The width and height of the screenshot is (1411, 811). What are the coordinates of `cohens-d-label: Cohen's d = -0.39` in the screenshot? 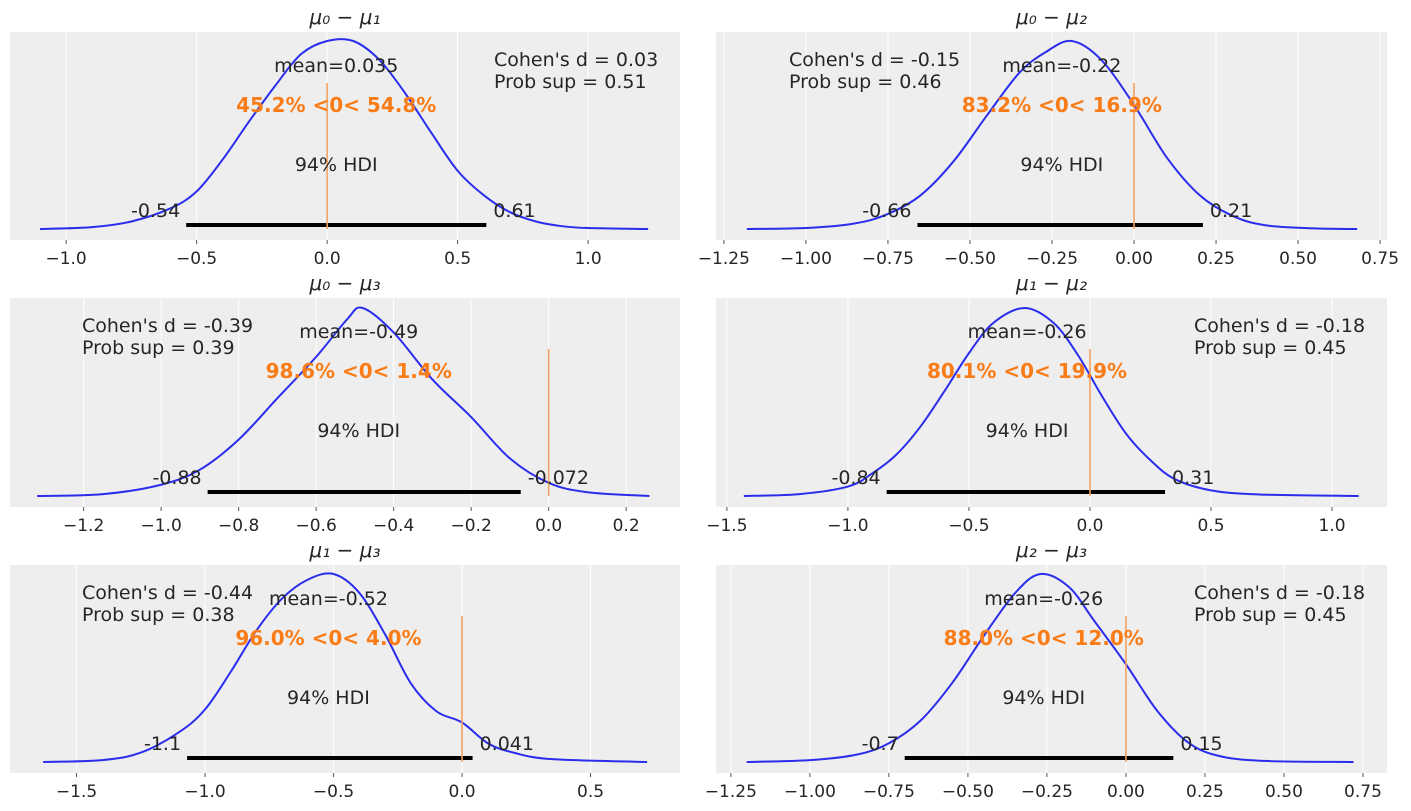 It's located at (167, 326).